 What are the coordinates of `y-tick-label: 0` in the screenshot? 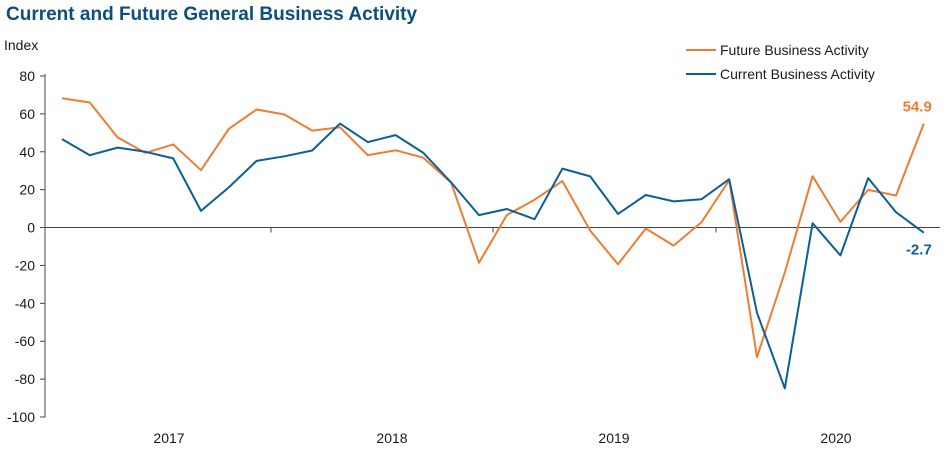 It's located at (31, 228).